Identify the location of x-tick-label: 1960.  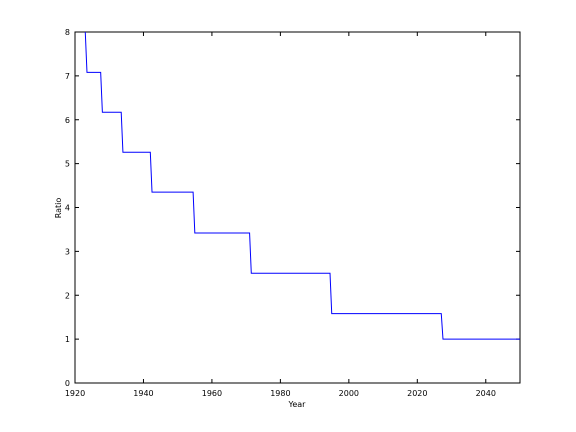
(212, 393).